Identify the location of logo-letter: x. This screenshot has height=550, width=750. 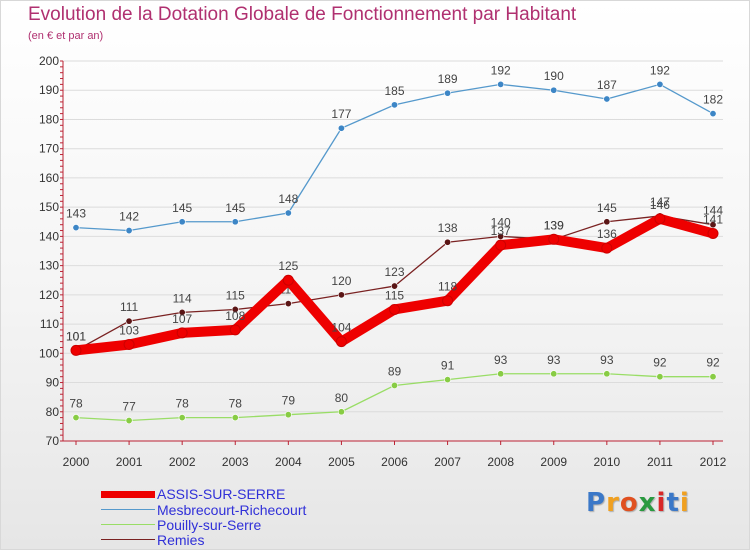
(647, 503).